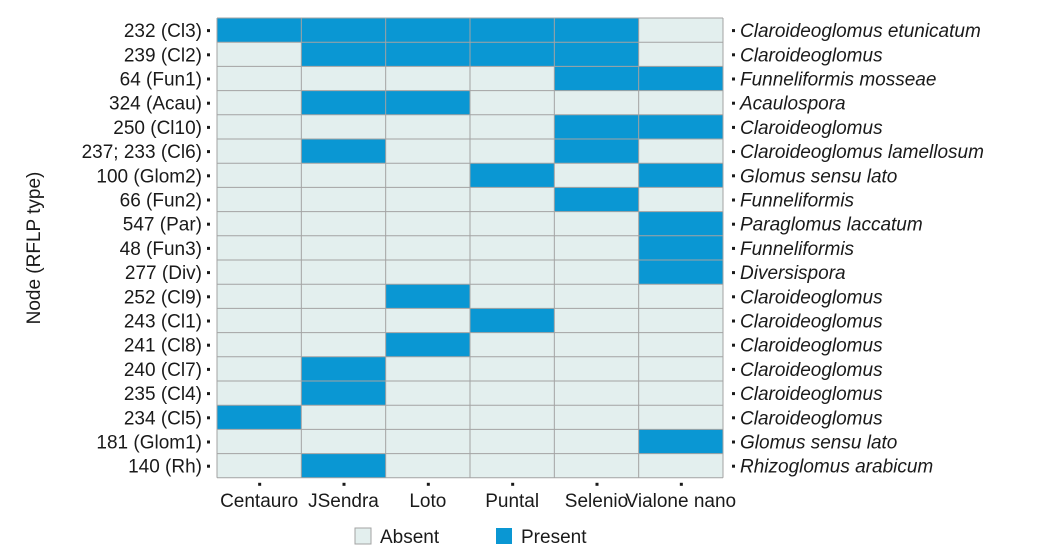 This screenshot has height=558, width=1044. Describe the element at coordinates (163, 418) in the screenshot. I see `row-label: 234 (Cl5)` at that location.